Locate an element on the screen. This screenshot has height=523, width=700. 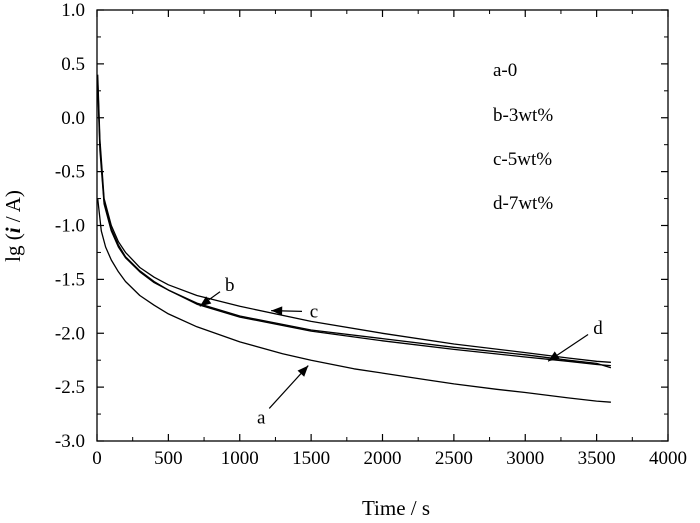
y-axis-title-italic: i is located at coordinates (13, 230).